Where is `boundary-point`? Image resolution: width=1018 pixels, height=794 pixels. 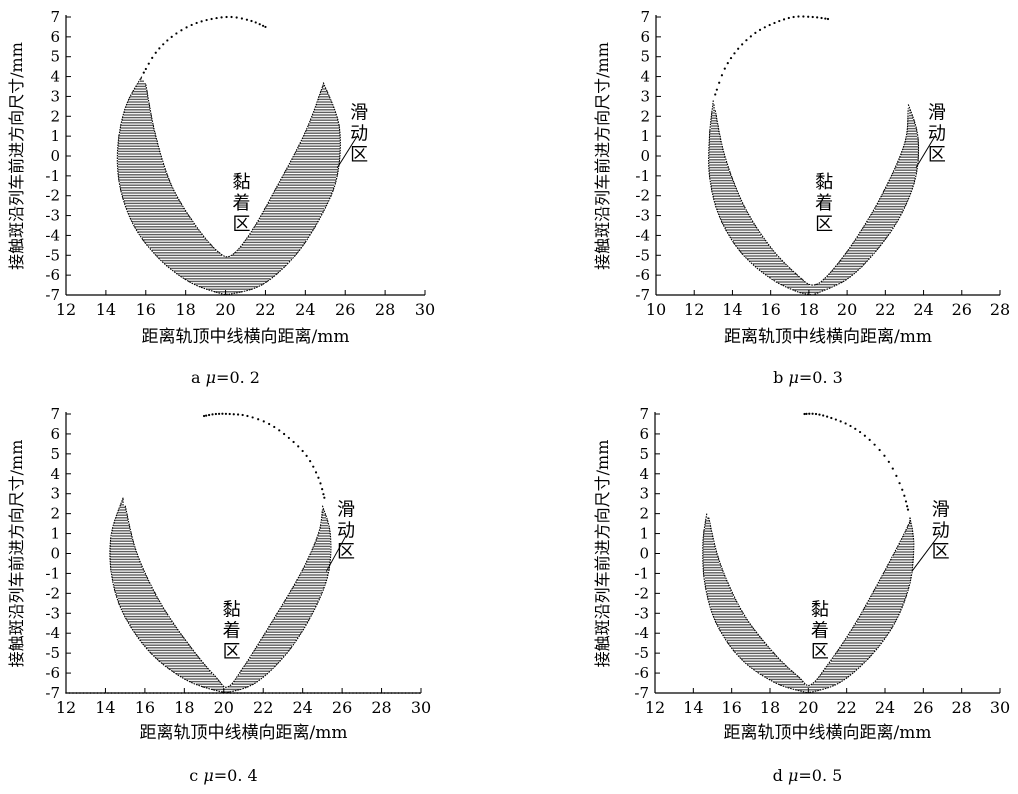 boundary-point is located at coordinates (206, 20).